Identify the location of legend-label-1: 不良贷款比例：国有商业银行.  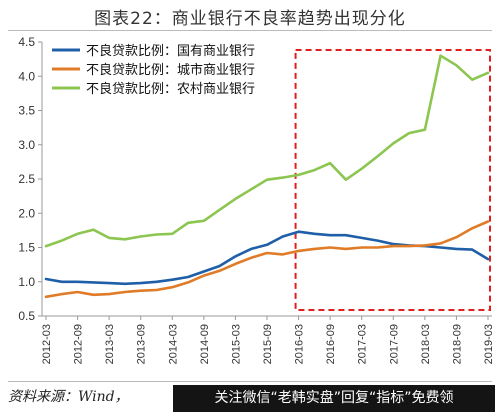
(170, 51).